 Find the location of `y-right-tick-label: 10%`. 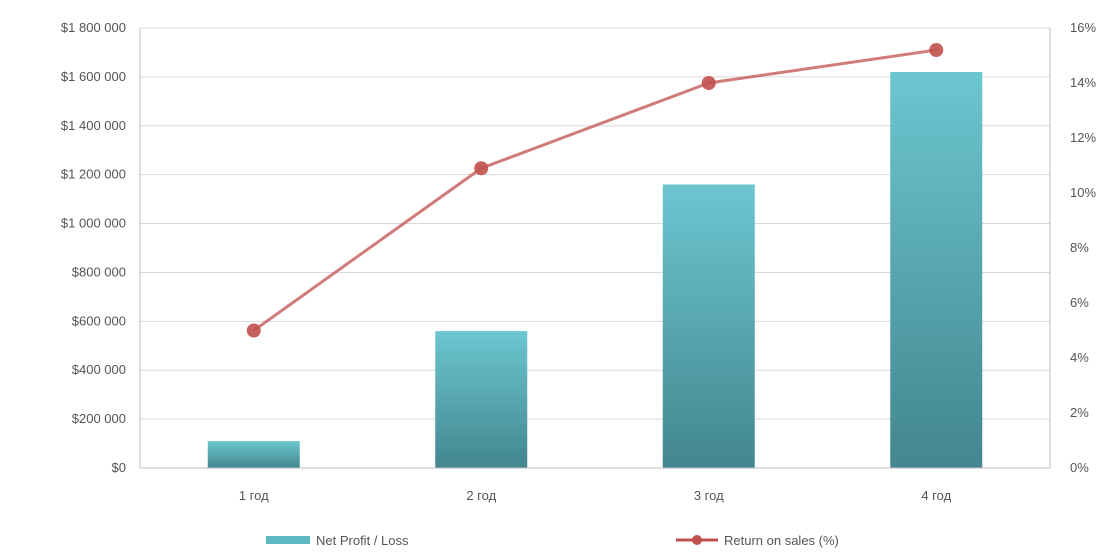

y-right-tick-label: 10% is located at coordinates (1083, 192).